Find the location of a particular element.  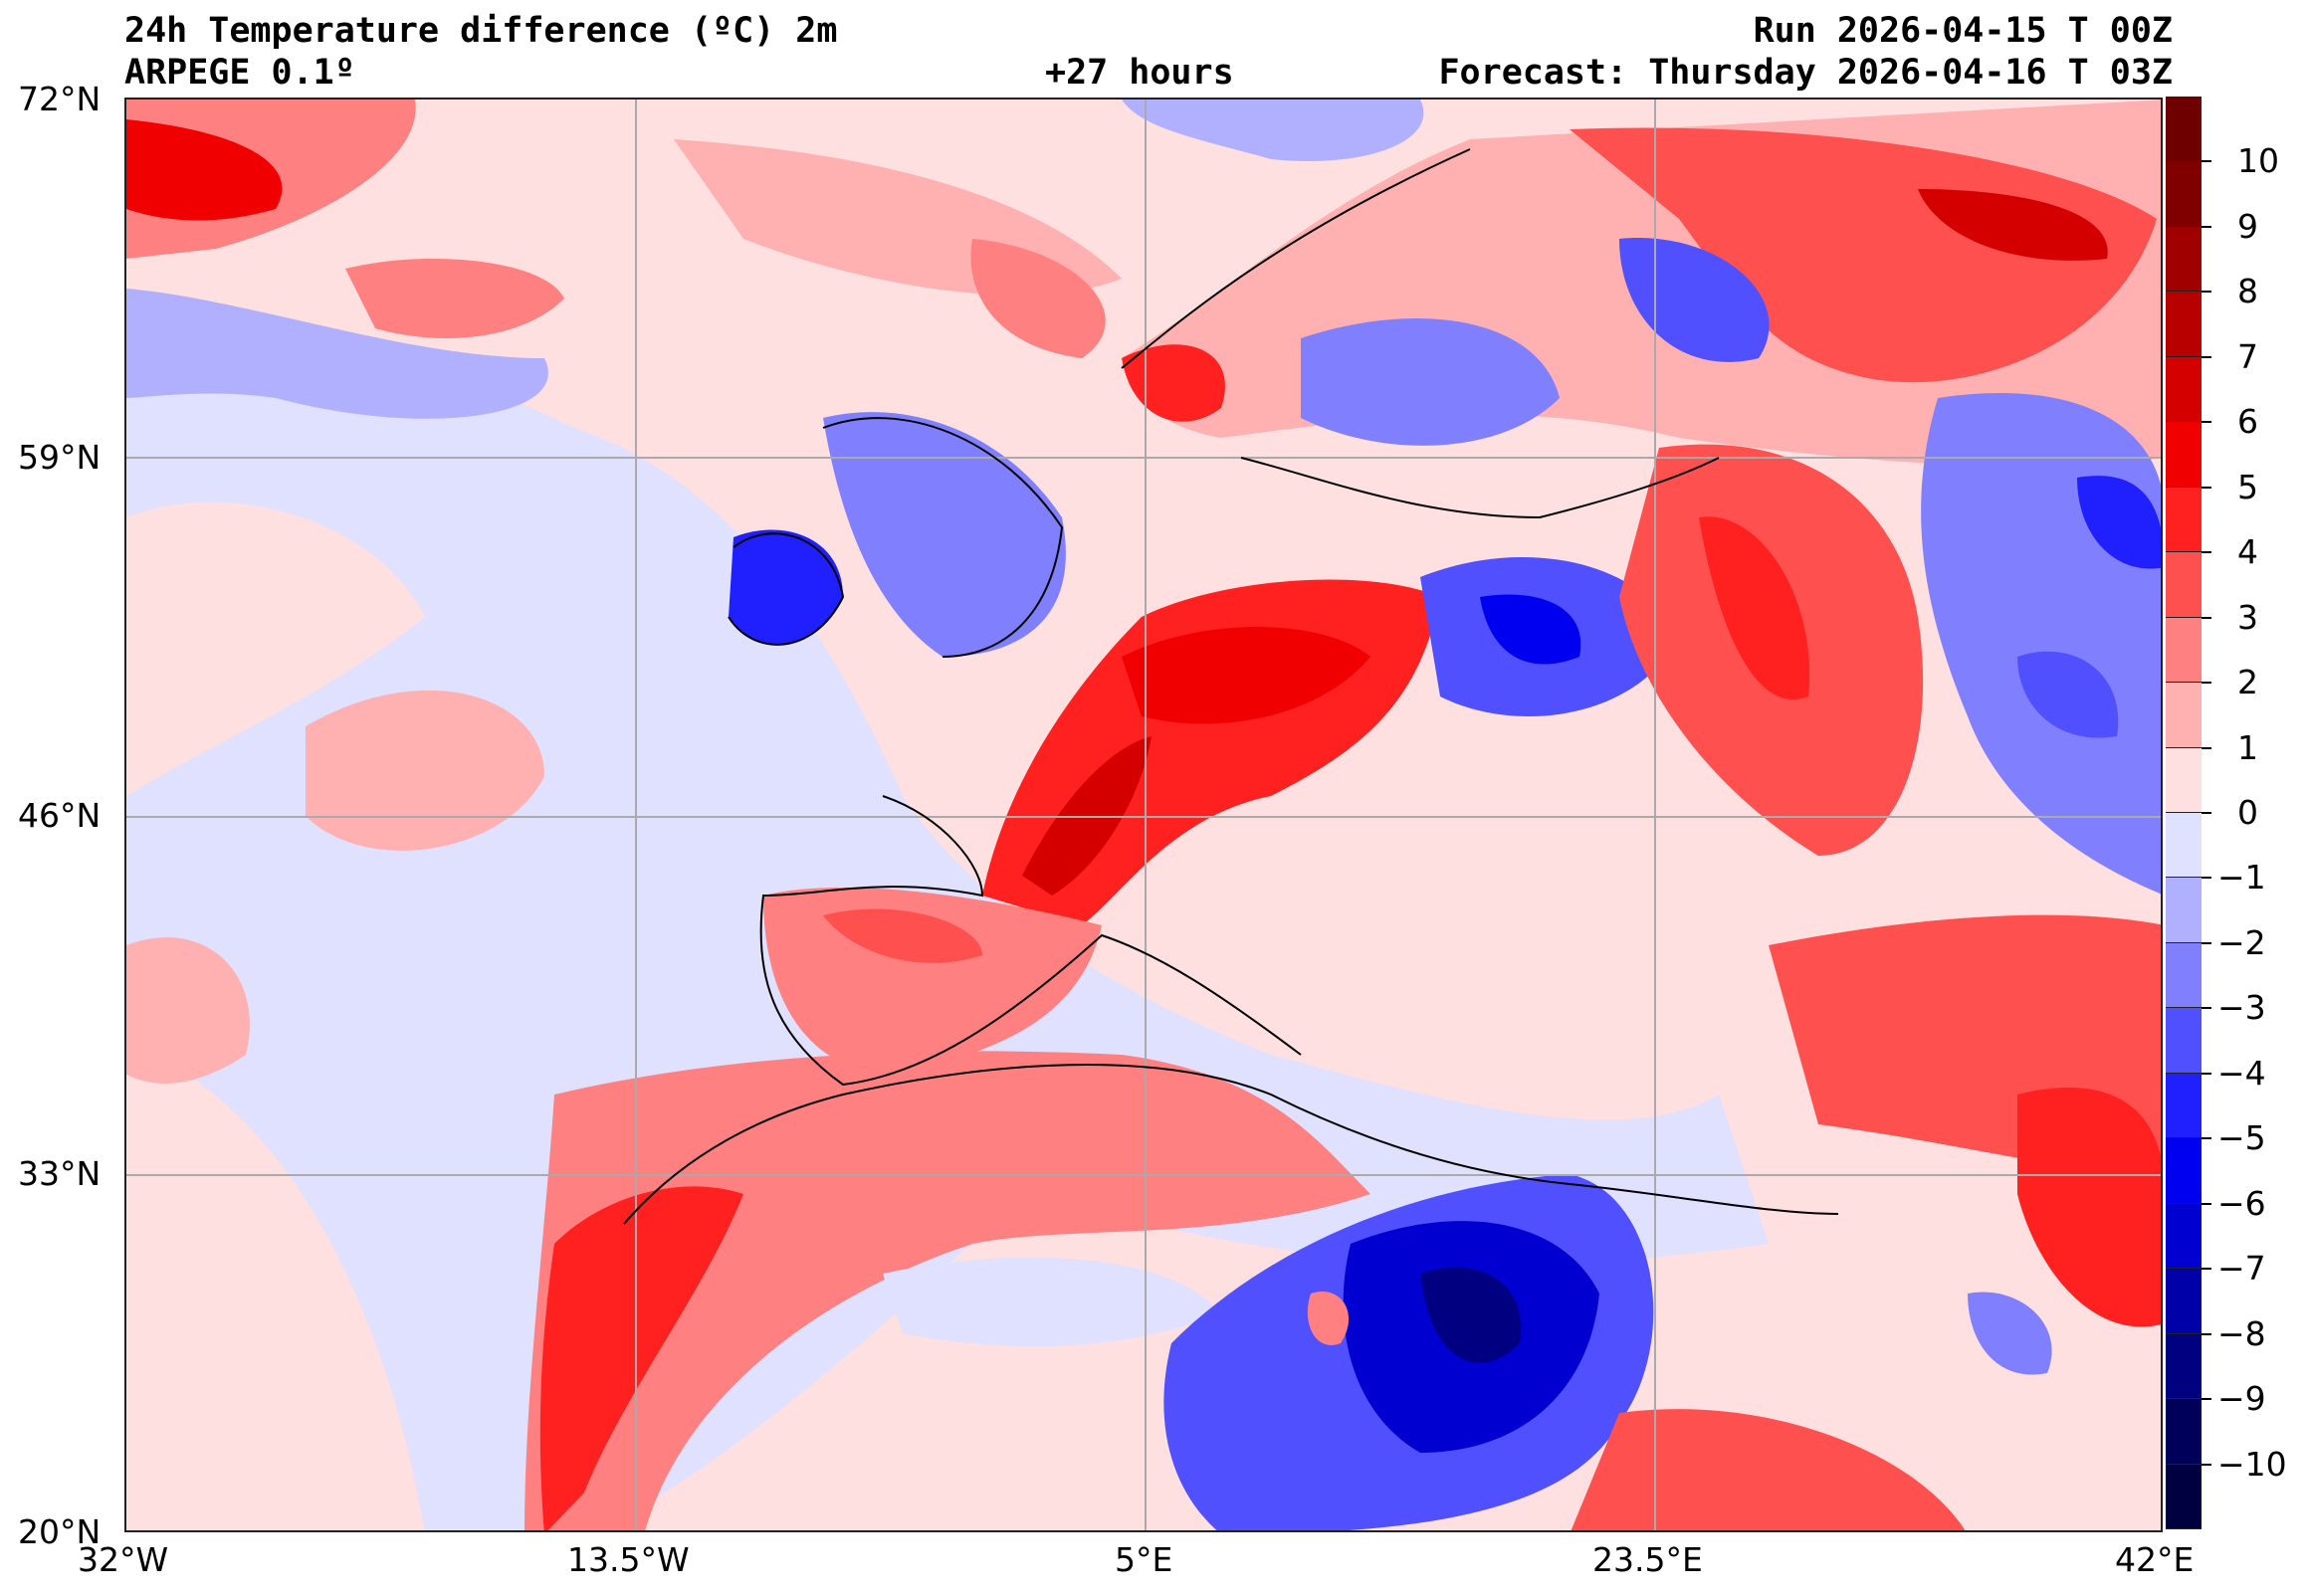

lat-tick-72n: 72°N is located at coordinates (60, 99).